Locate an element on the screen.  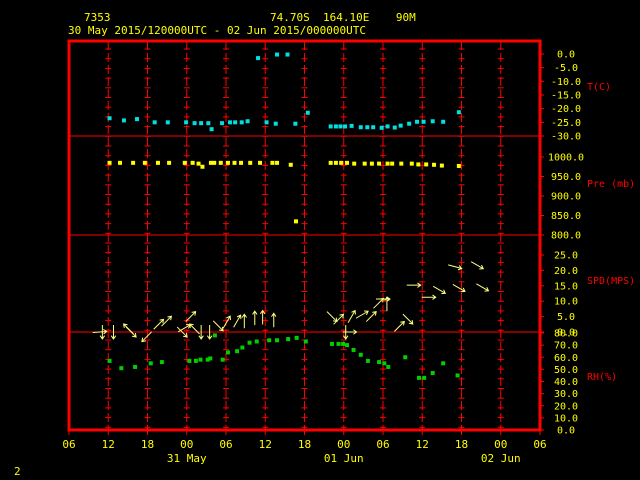
y-tick-label: 850.0 is located at coordinates (566, 216).